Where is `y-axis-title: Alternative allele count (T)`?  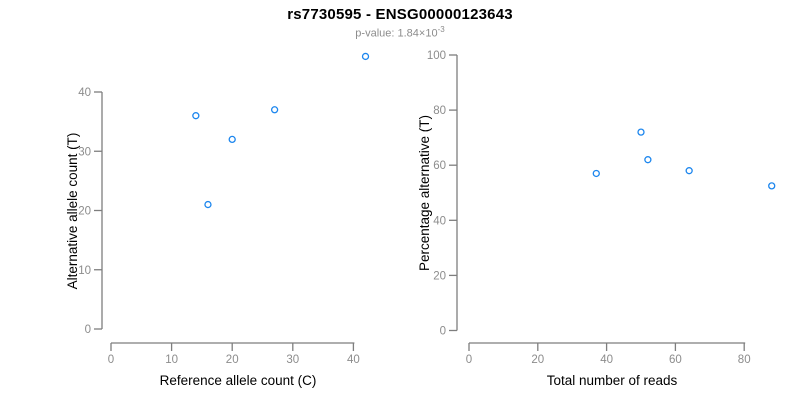 y-axis-title: Alternative allele count (T) is located at coordinates (72, 211).